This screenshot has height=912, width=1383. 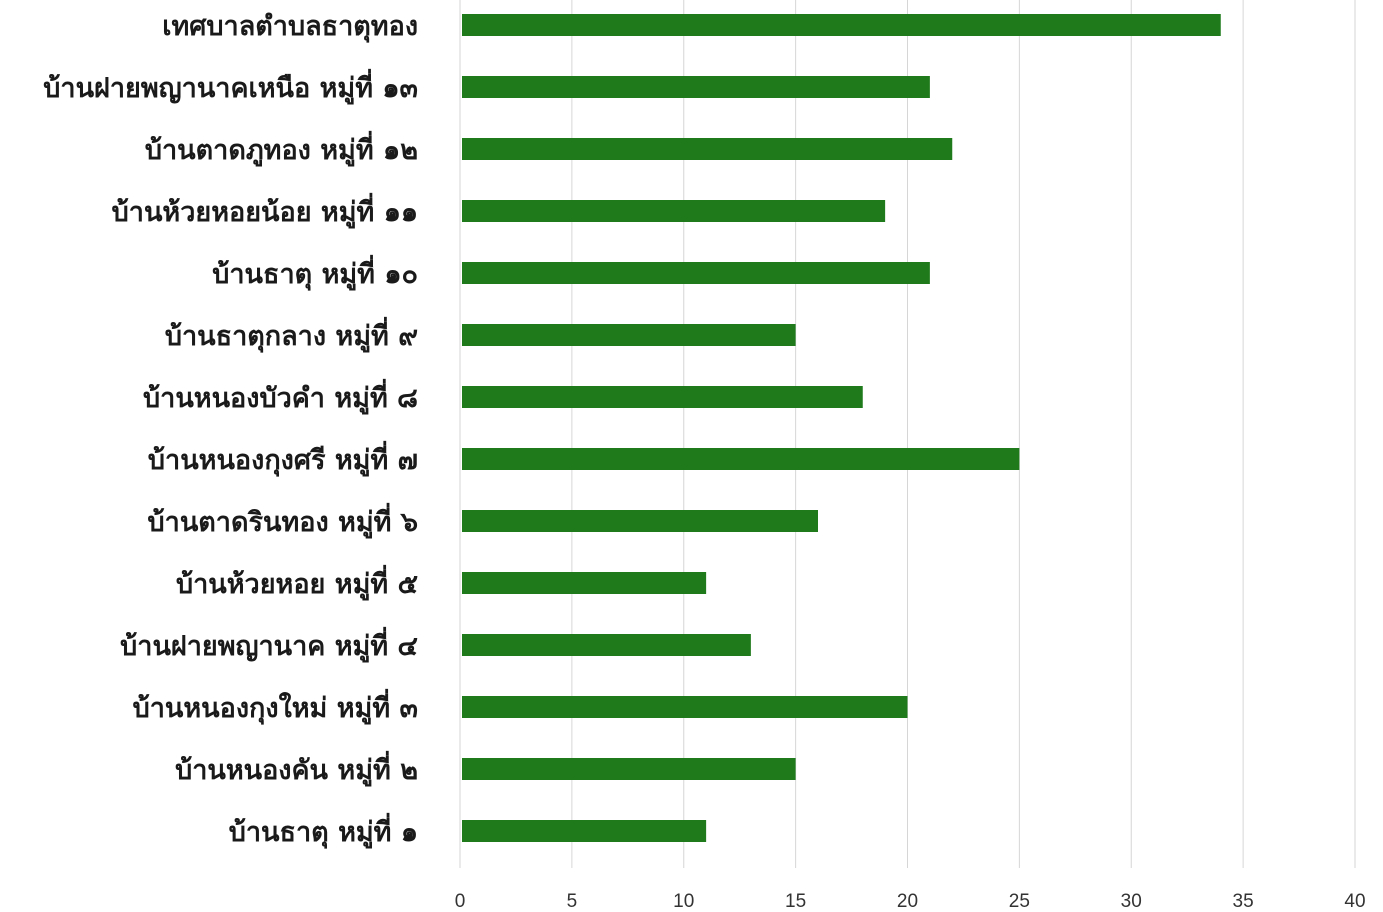 I want to click on x-tick-label: 10, so click(x=683, y=901).